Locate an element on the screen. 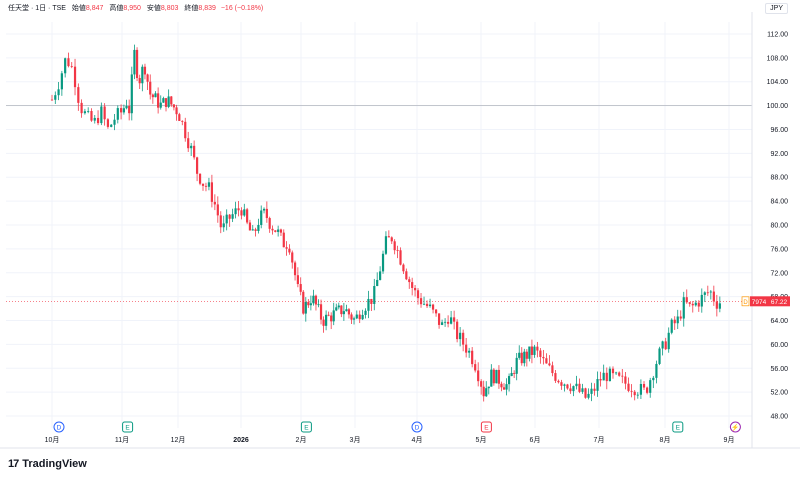  tradingview-logo-icon: 17 is located at coordinates (13, 464).